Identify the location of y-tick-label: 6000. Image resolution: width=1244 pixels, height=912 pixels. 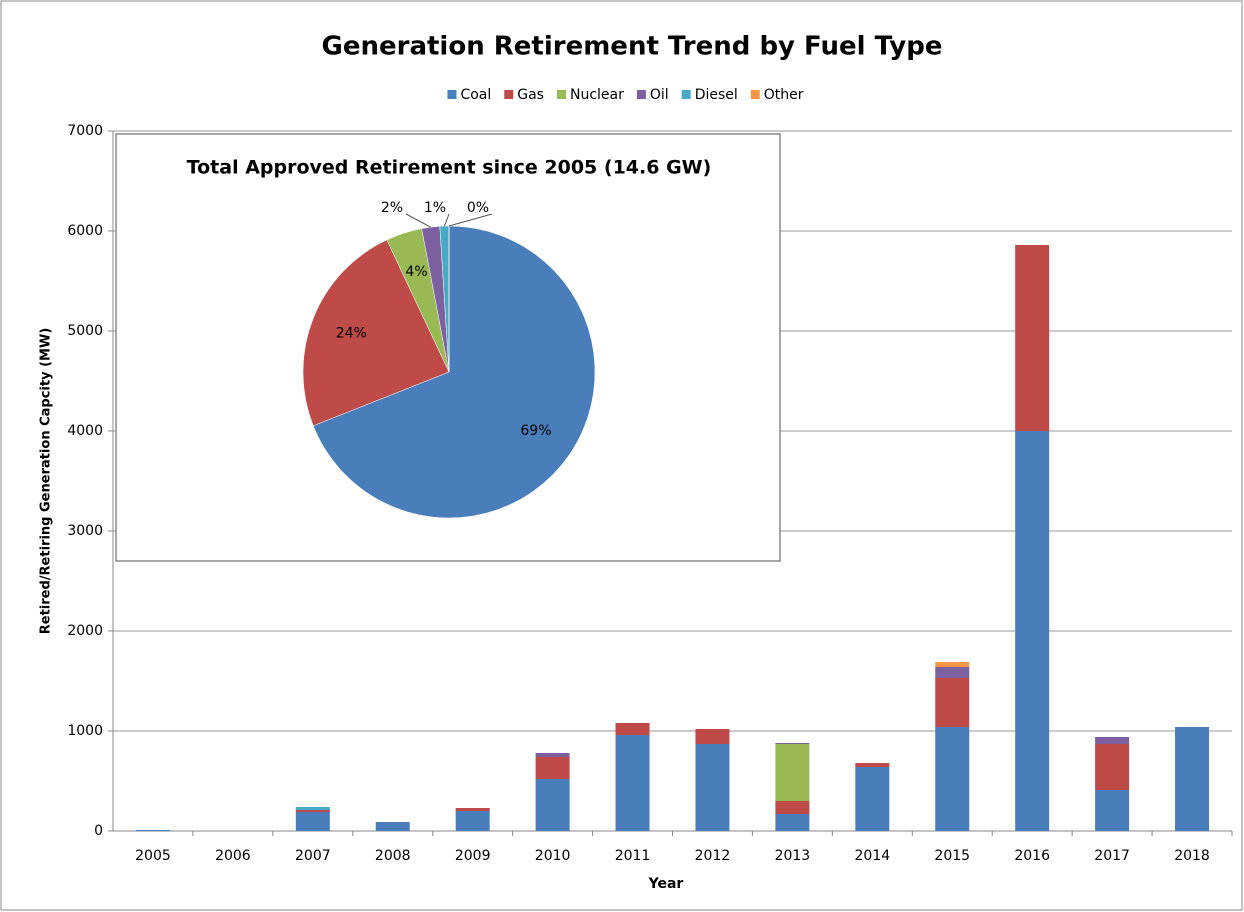
(85, 231).